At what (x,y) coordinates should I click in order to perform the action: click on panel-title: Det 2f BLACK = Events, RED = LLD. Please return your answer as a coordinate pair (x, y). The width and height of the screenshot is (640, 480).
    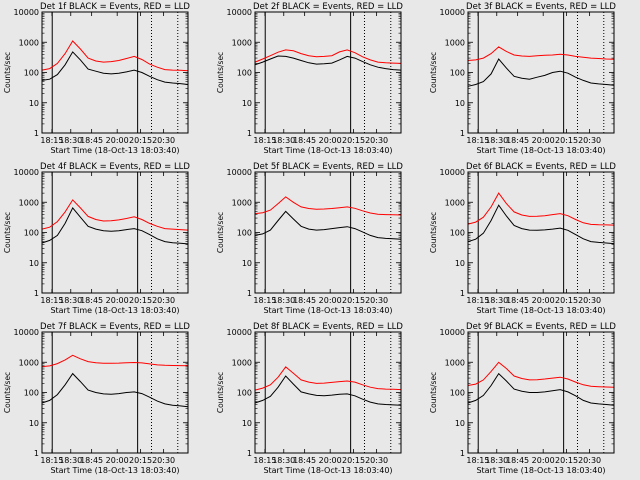
    Looking at the image, I should click on (328, 7).